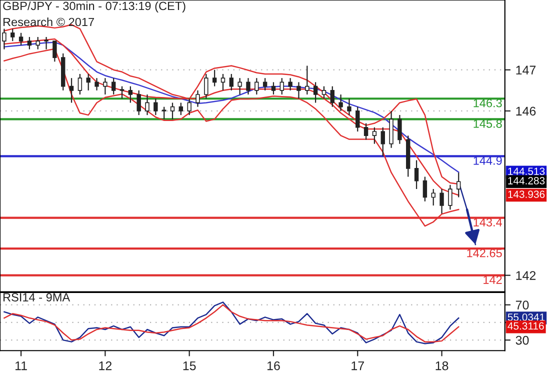 The height and width of the screenshot is (375, 553). Describe the element at coordinates (526, 326) in the screenshot. I see `text: 45.3116` at that location.